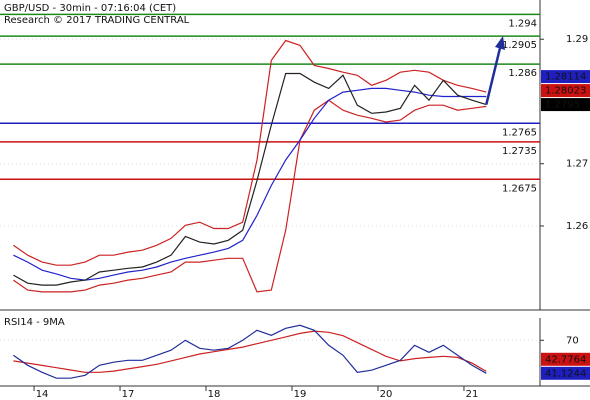 The height and width of the screenshot is (400, 590). What do you see at coordinates (500, 43) in the screenshot?
I see `arrow-head` at bounding box center [500, 43].